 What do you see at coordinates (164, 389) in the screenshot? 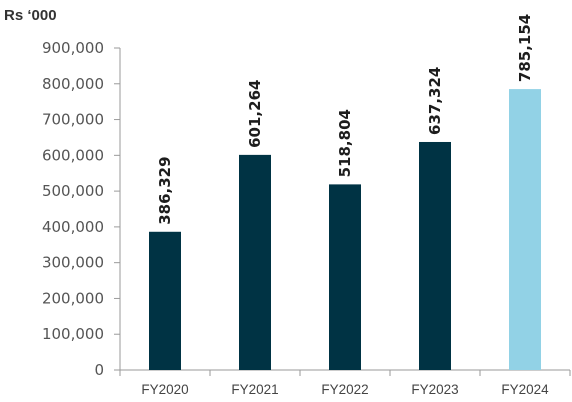
I see `x-tick-label: FY2020` at bounding box center [164, 389].